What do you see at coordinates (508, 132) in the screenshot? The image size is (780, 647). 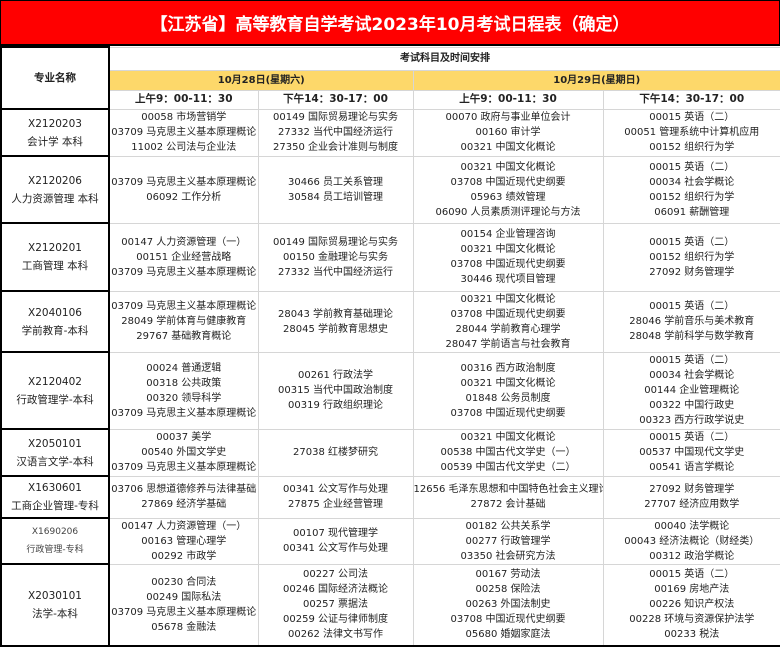 I see `exam-subject: 00160 审计学` at bounding box center [508, 132].